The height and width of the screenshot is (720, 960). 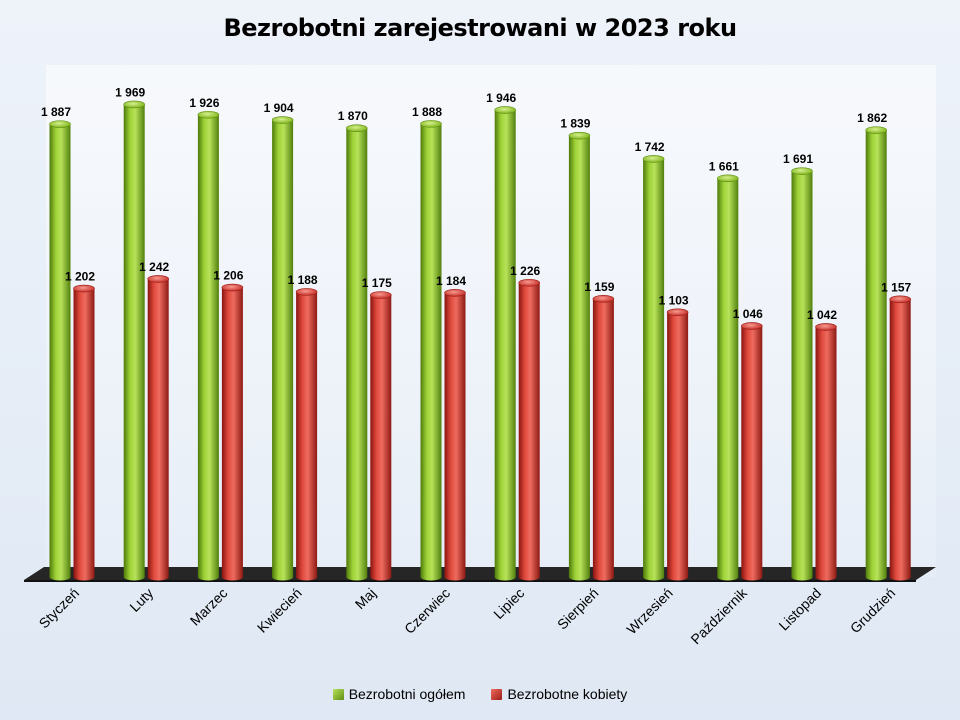 What do you see at coordinates (896, 287) in the screenshot?
I see `value-label-bezrobotne-kobiety-grudzien: 1 157` at bounding box center [896, 287].